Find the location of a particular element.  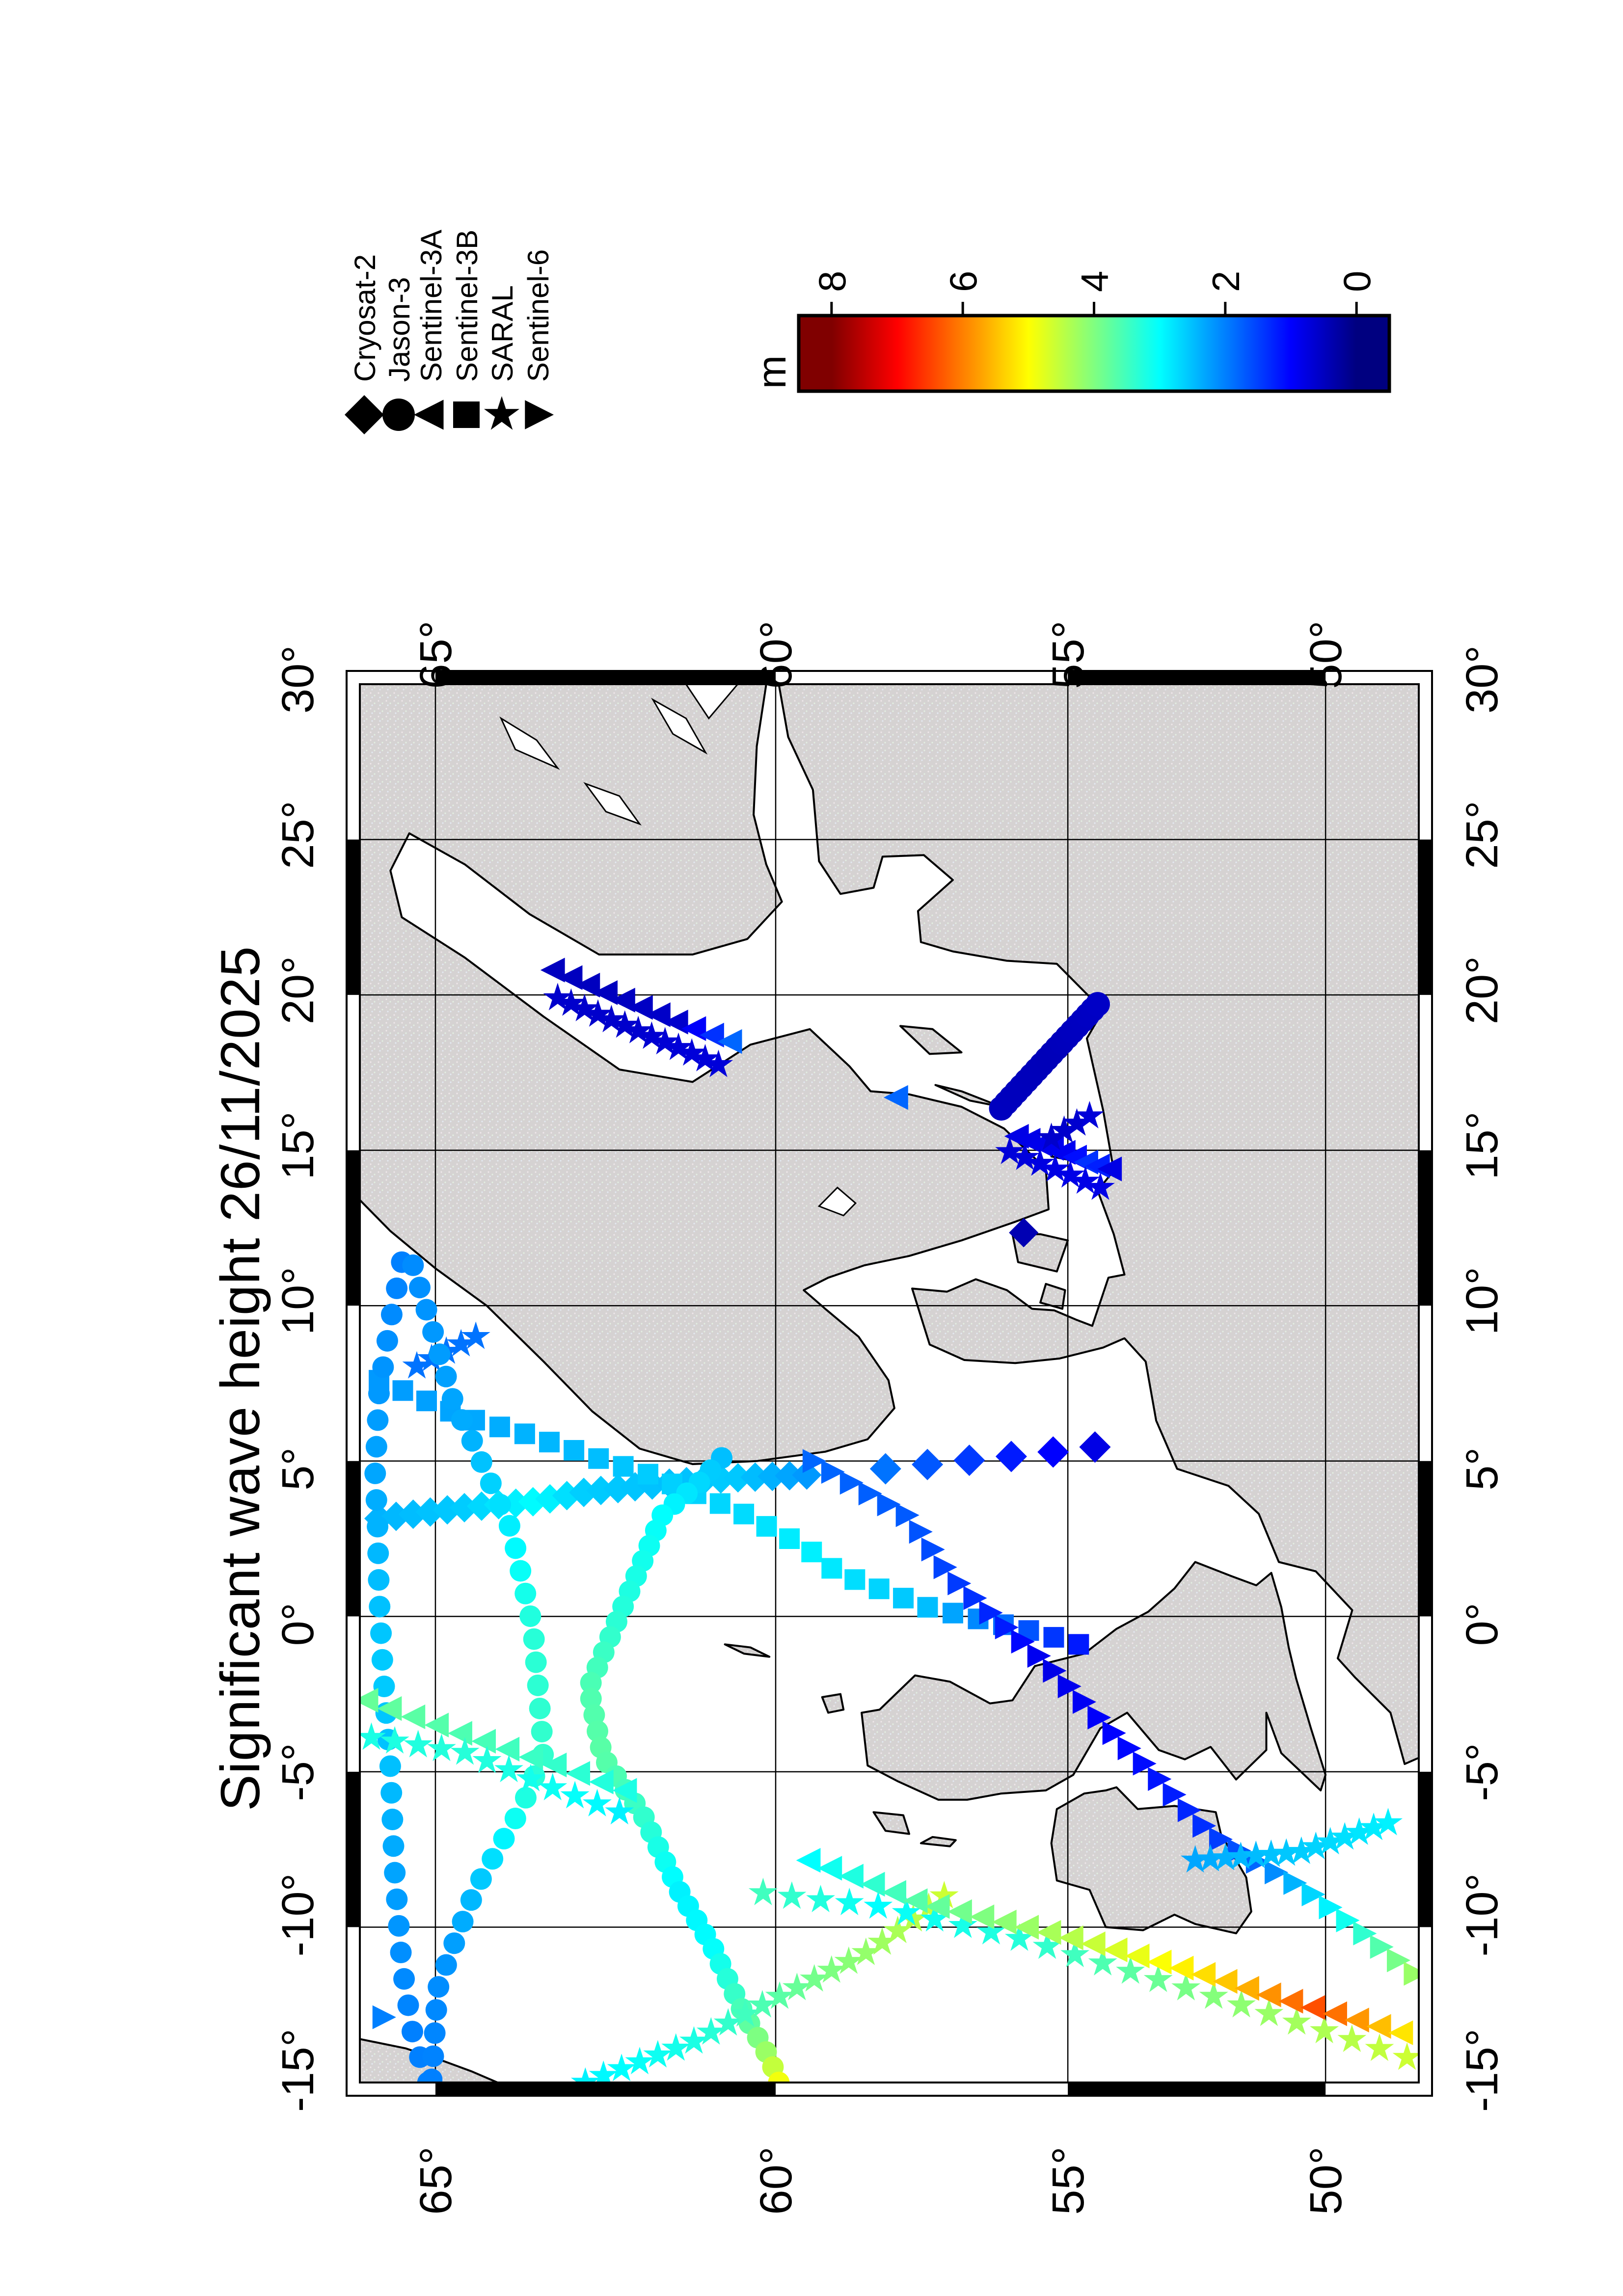

legend-label-saral: SARAL is located at coordinates (502, 333).